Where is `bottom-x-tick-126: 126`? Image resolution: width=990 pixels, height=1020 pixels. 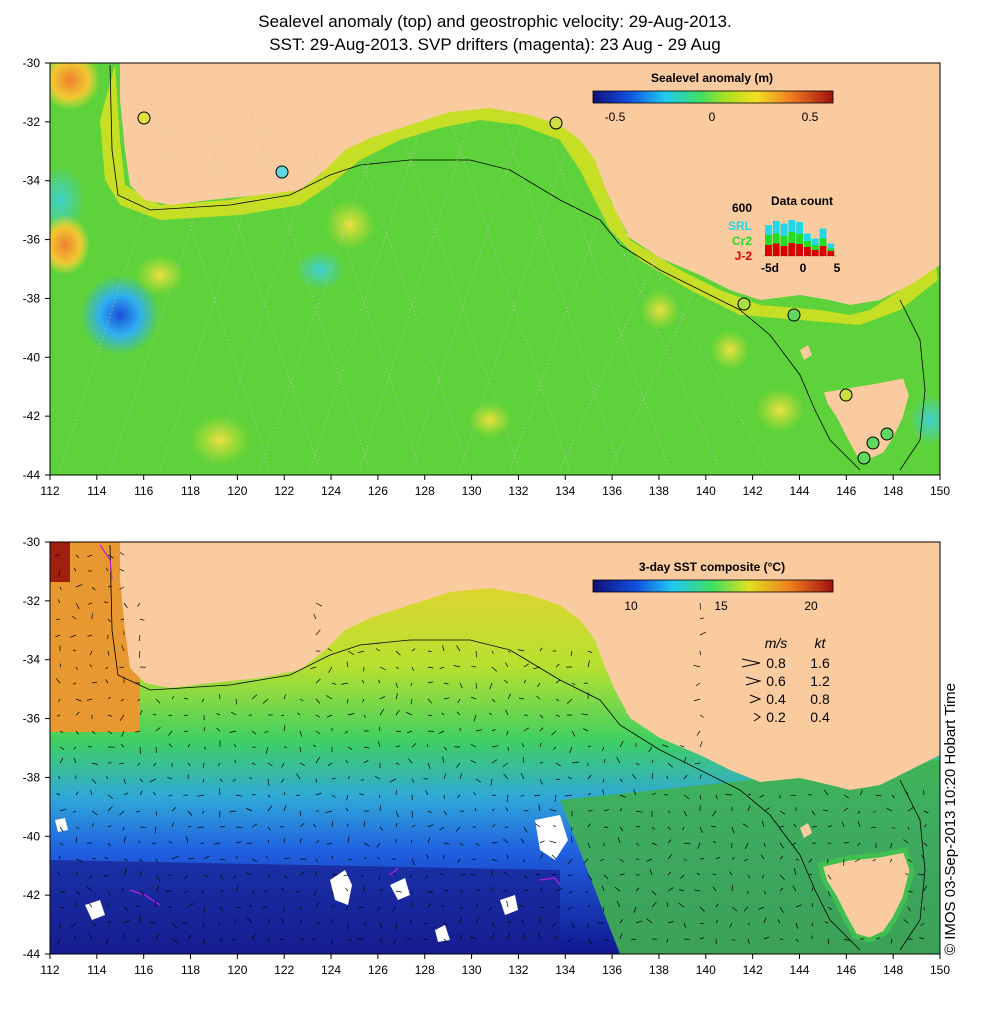
bottom-x-tick-126: 126 is located at coordinates (378, 970).